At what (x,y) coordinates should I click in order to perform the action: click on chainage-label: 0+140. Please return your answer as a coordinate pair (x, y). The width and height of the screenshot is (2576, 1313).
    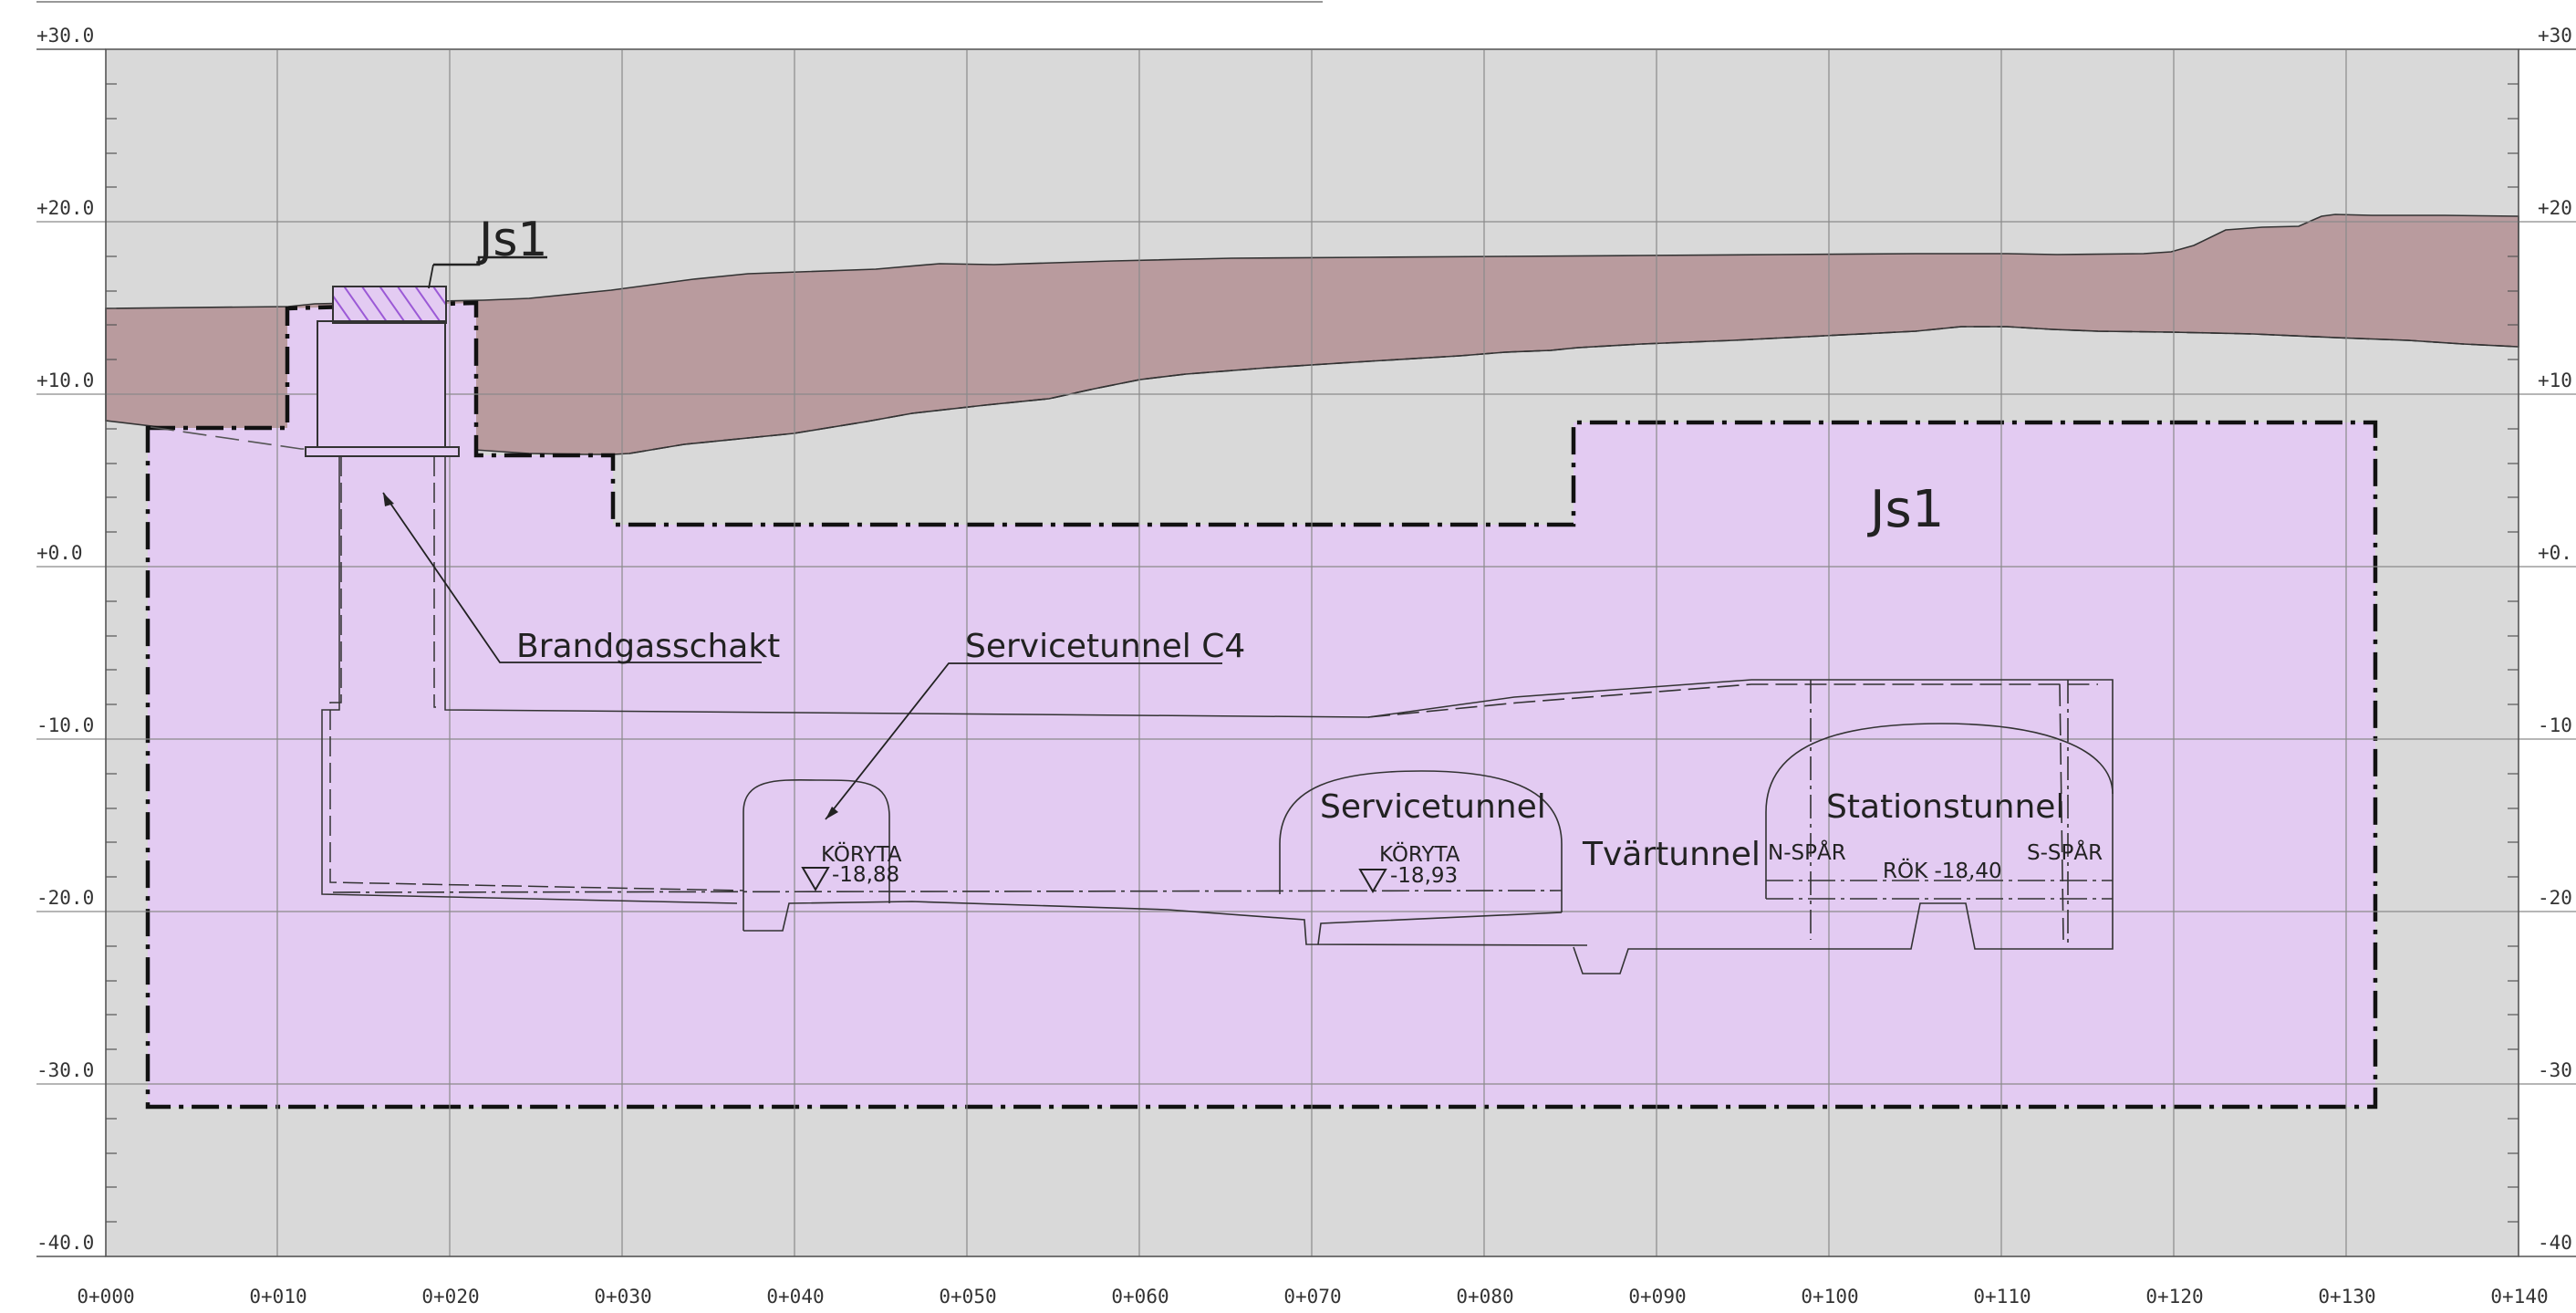
    Looking at the image, I should click on (2519, 1297).